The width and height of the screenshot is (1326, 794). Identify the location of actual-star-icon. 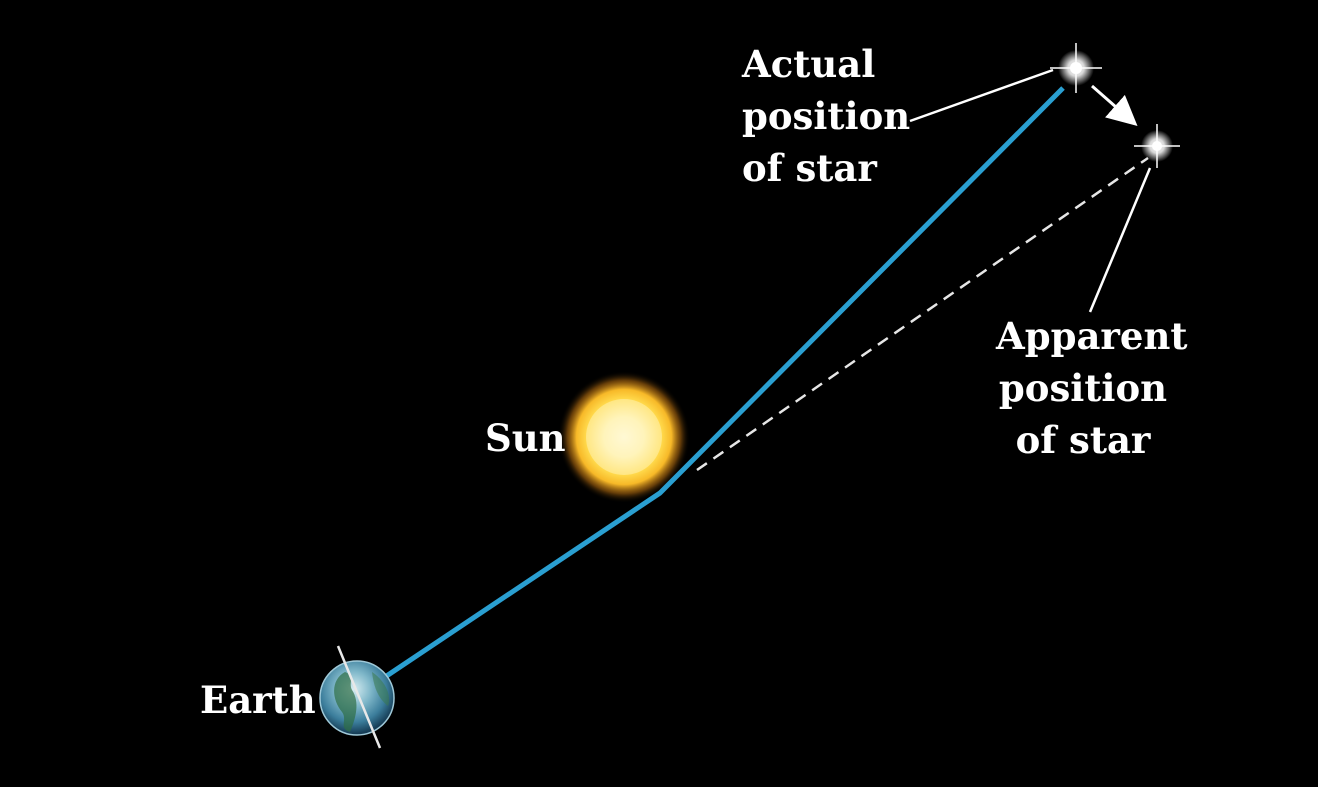
(1076, 68).